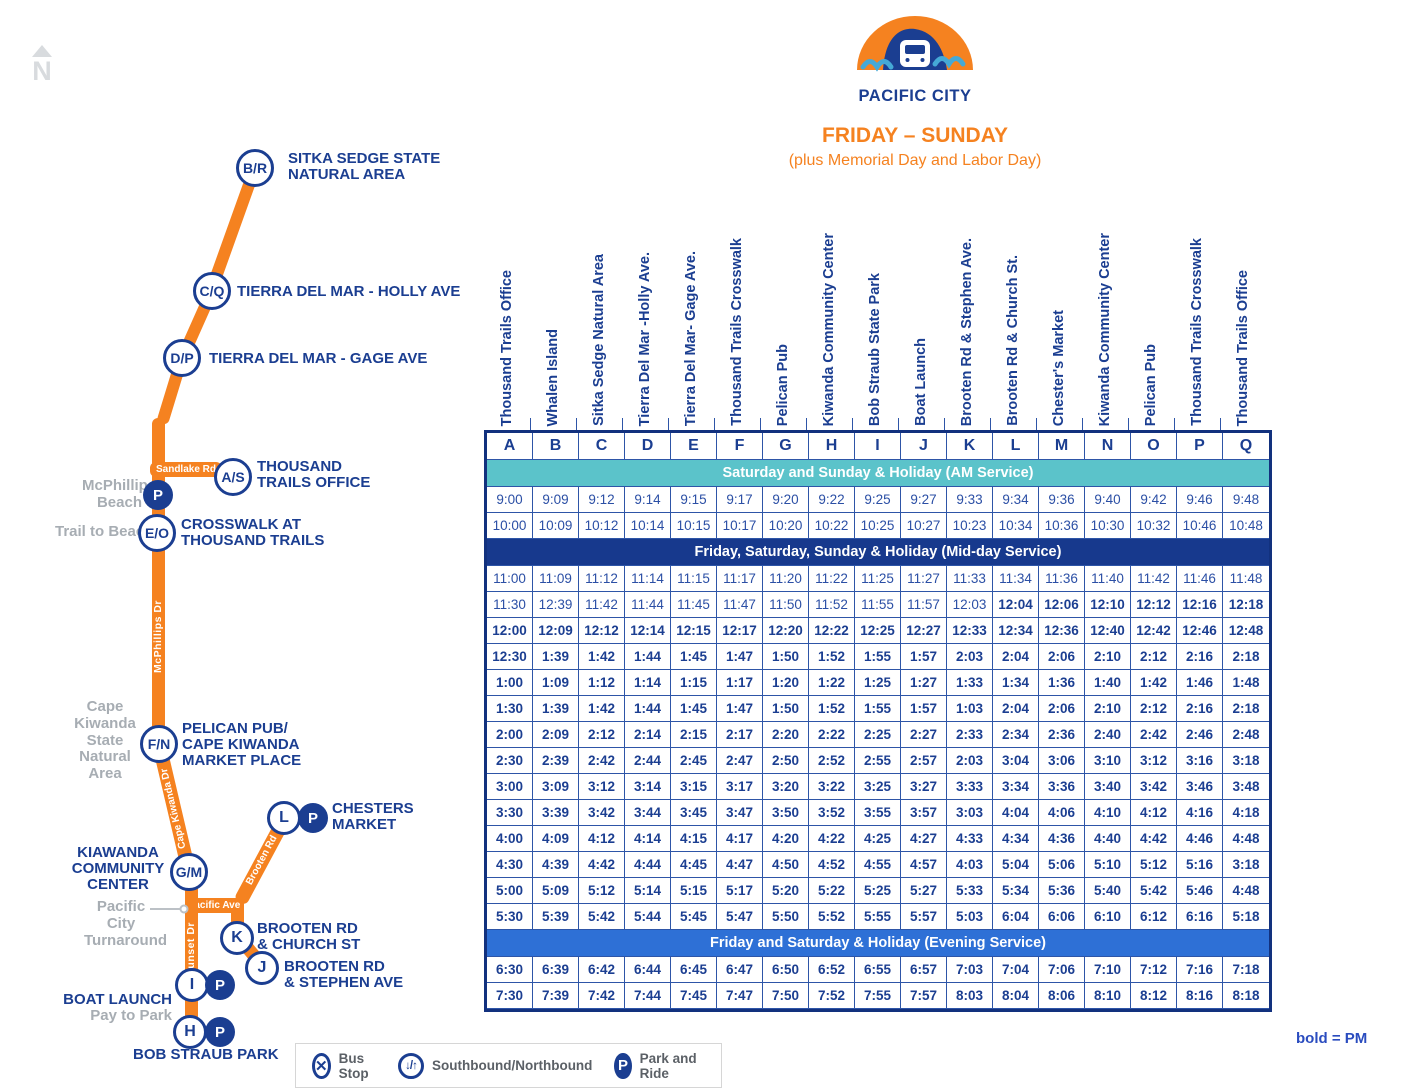  Describe the element at coordinates (1062, 787) in the screenshot. I see `time-cell: 3:36` at that location.